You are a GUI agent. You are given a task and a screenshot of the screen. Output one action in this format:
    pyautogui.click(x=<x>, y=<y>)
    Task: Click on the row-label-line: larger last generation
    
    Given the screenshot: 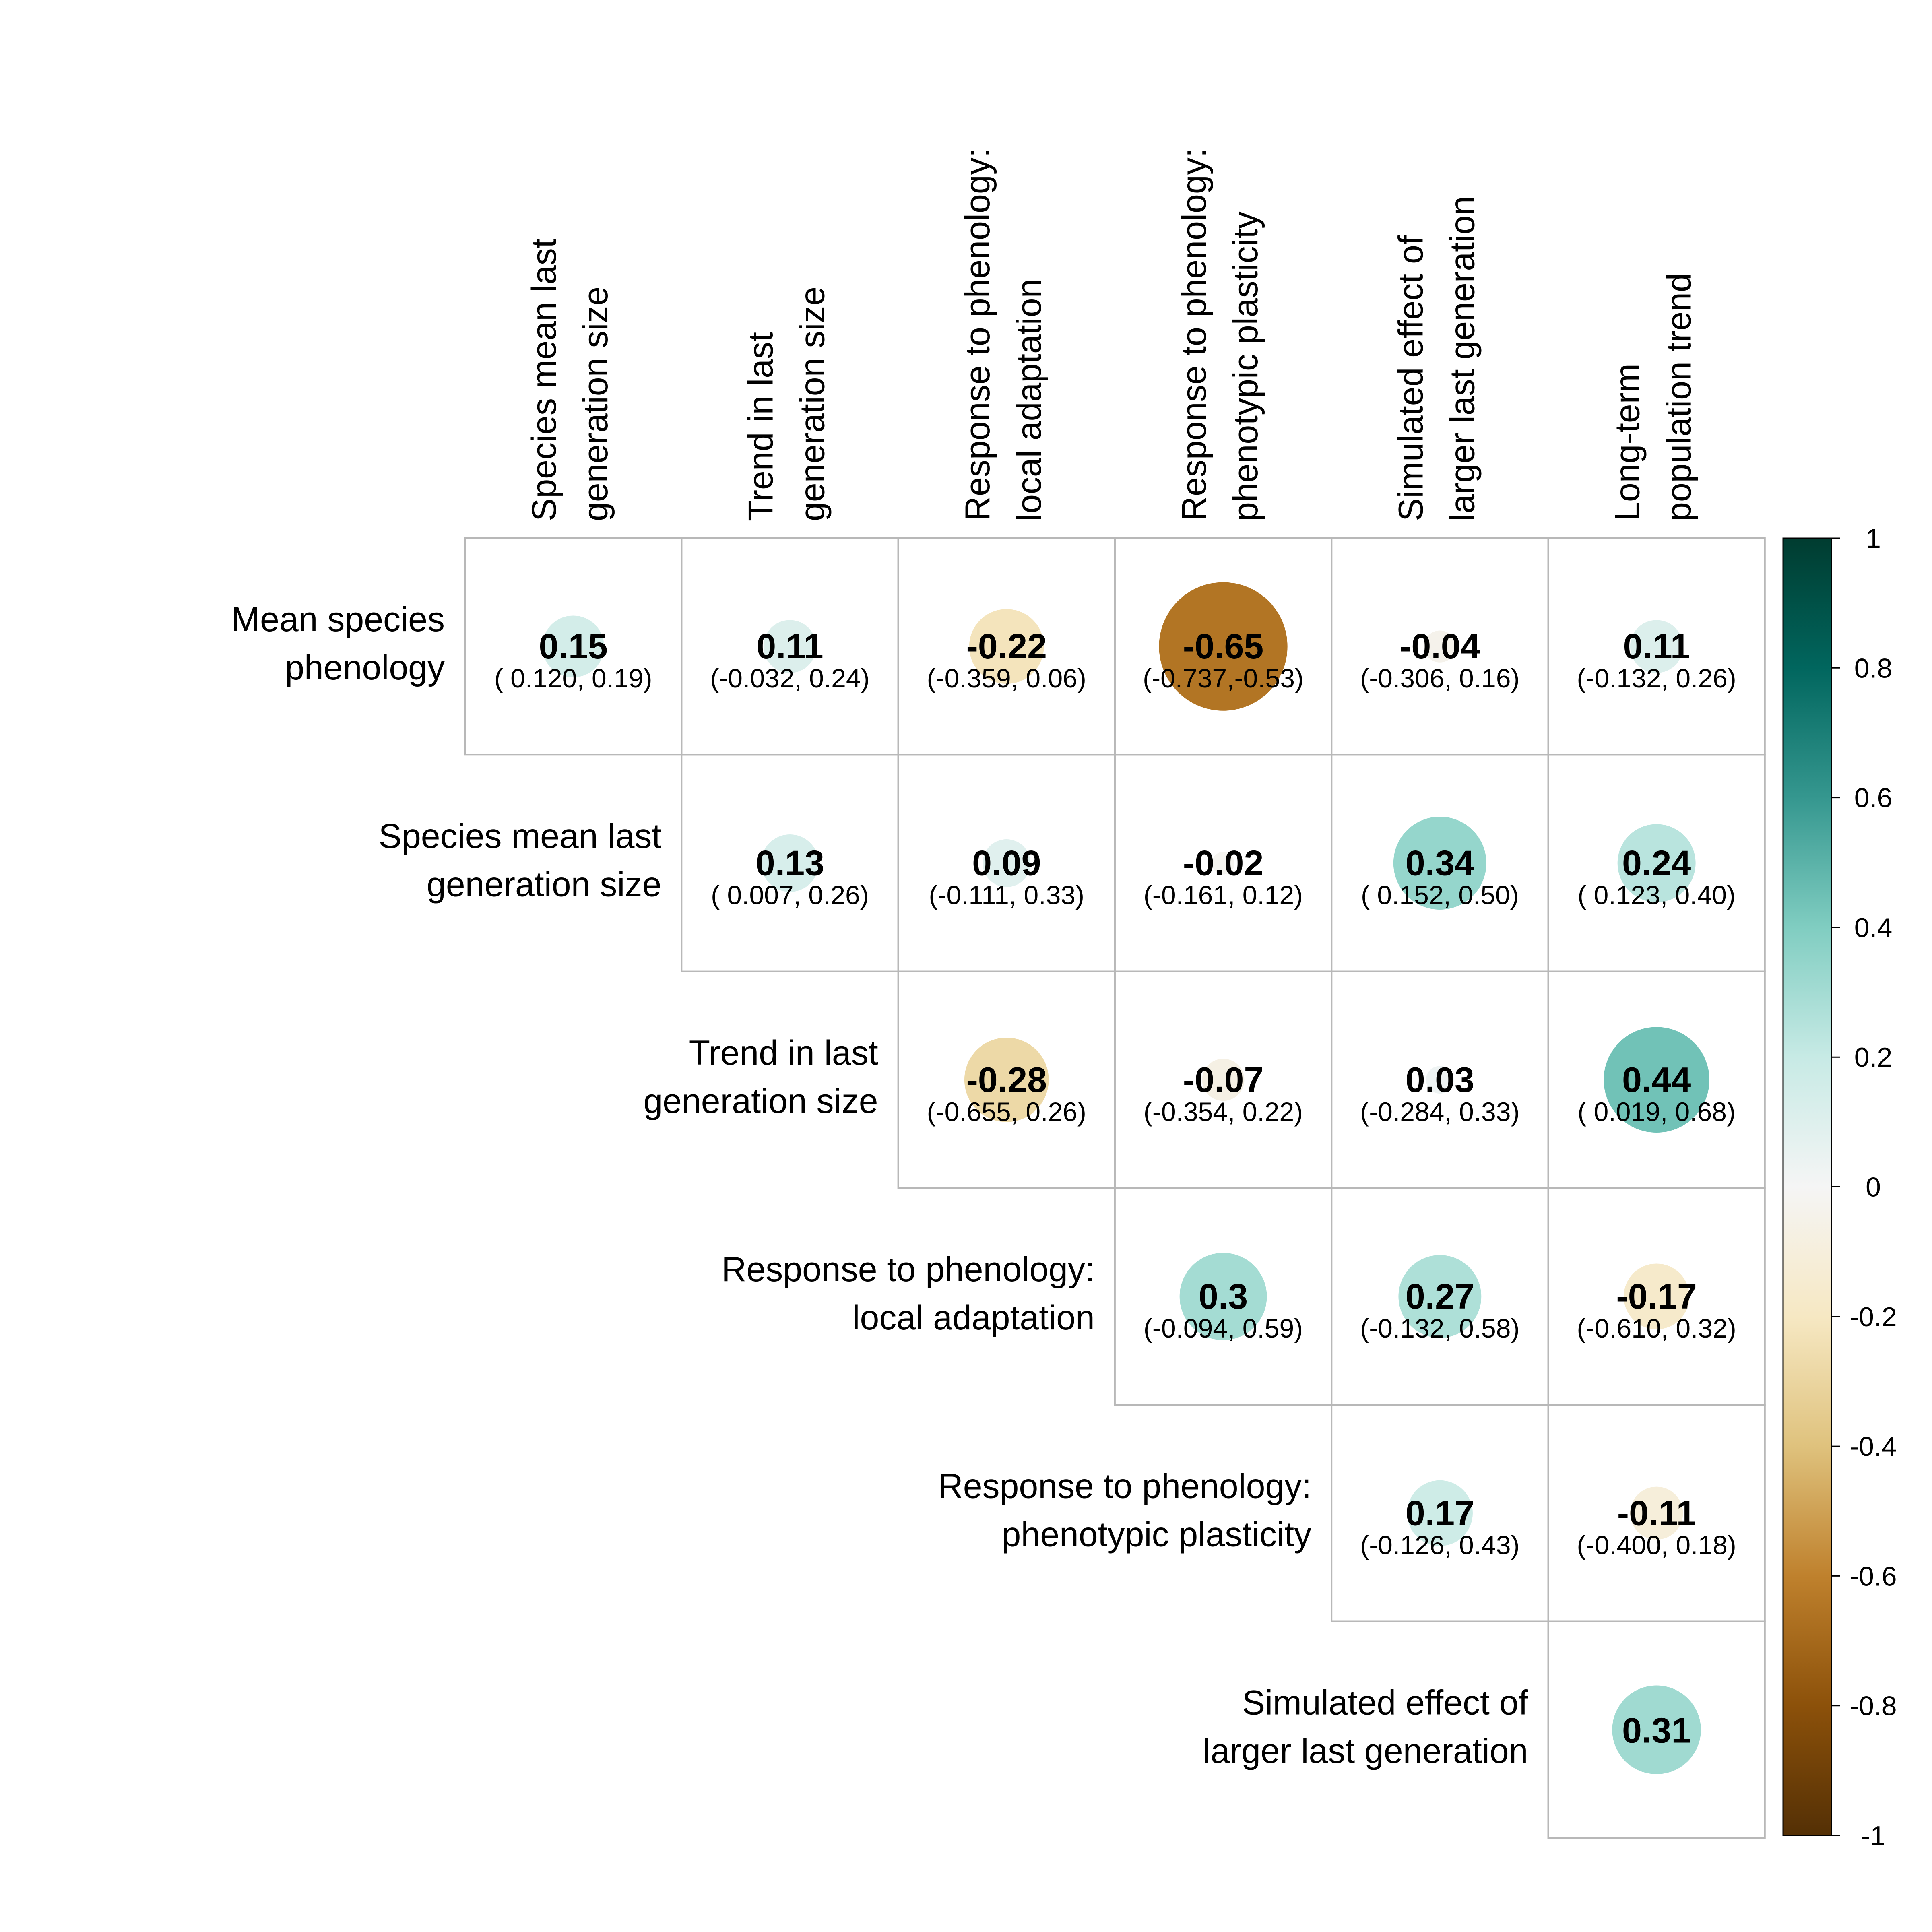 What is the action you would take?
    pyautogui.click(x=1365, y=1751)
    